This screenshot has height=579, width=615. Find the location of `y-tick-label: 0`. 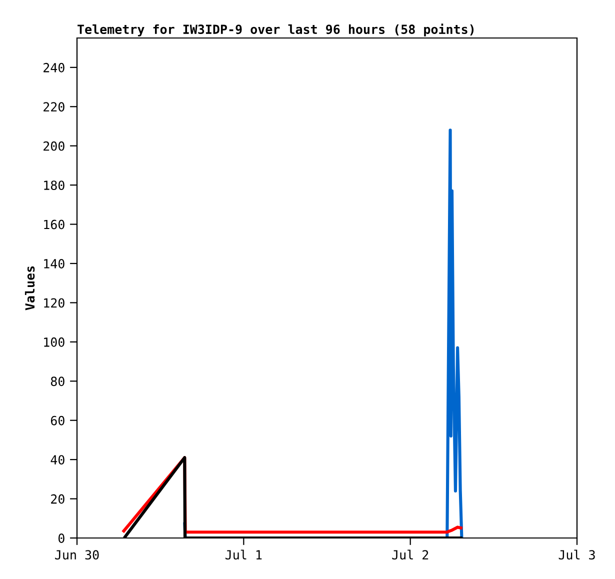

y-tick-label: 0 is located at coordinates (61, 538).